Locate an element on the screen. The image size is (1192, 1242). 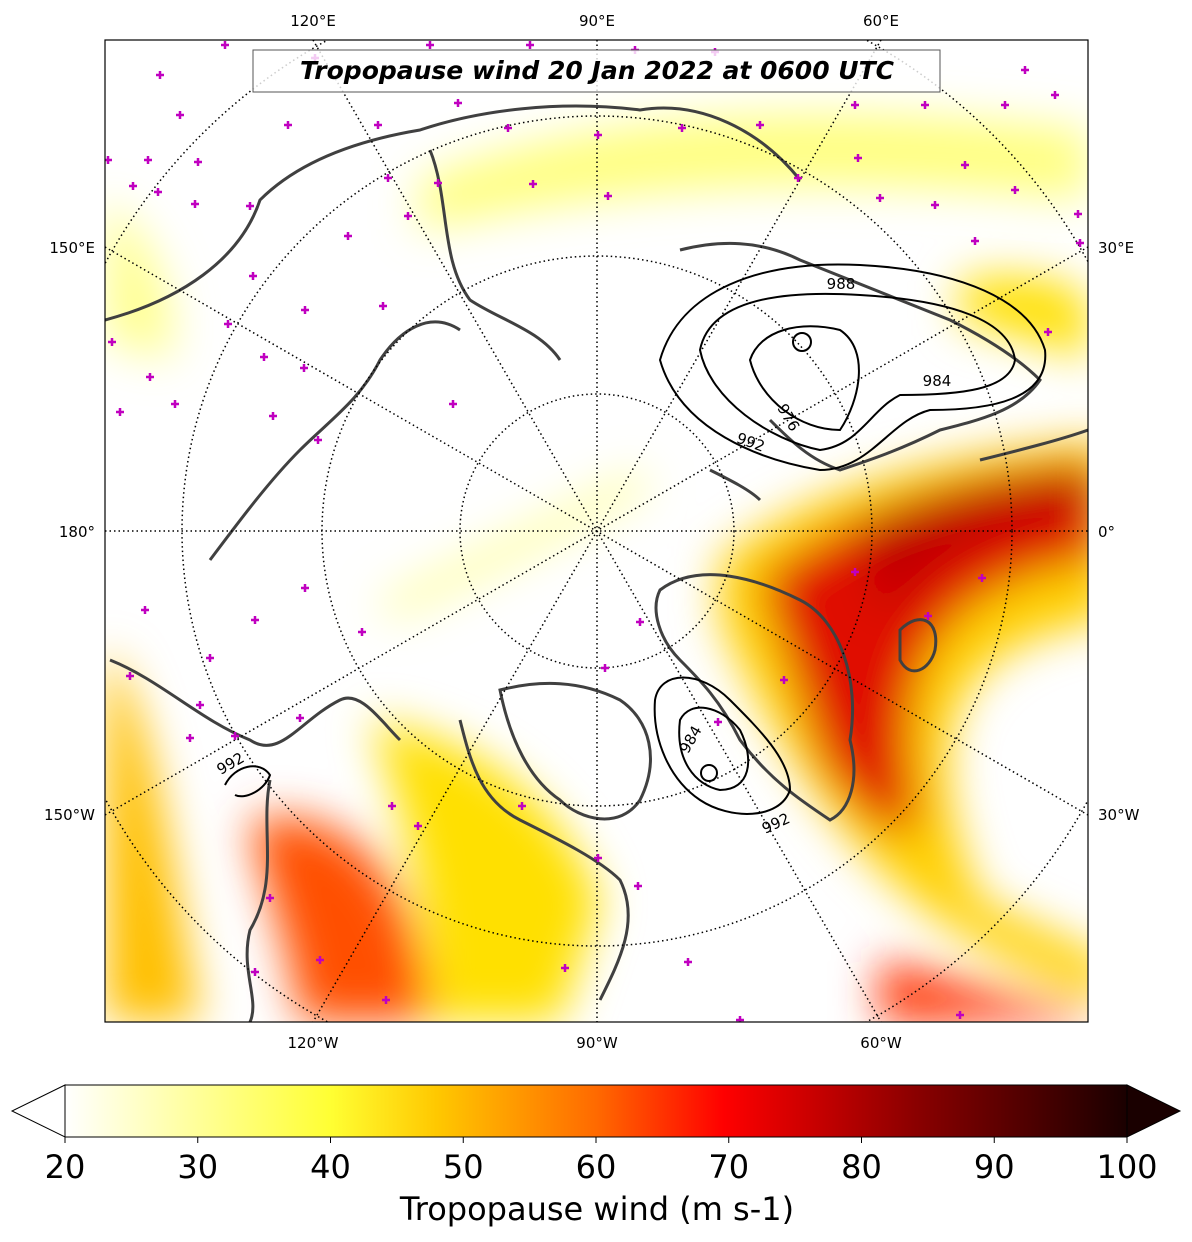
colorbar-tick-label: 80 is located at coordinates (861, 1167).